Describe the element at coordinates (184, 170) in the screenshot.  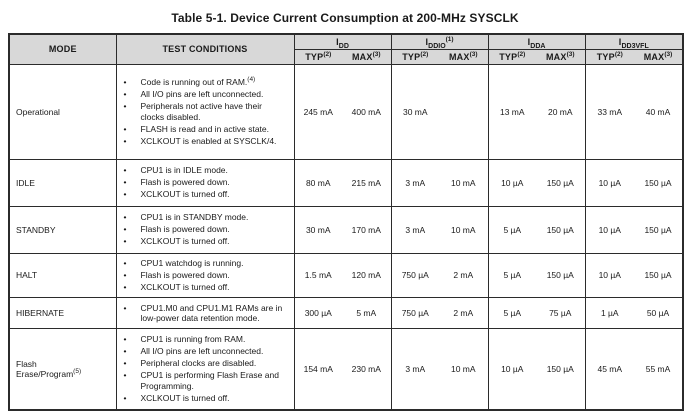
I see `condition-text: CPU1 is in IDLE mode.` at that location.